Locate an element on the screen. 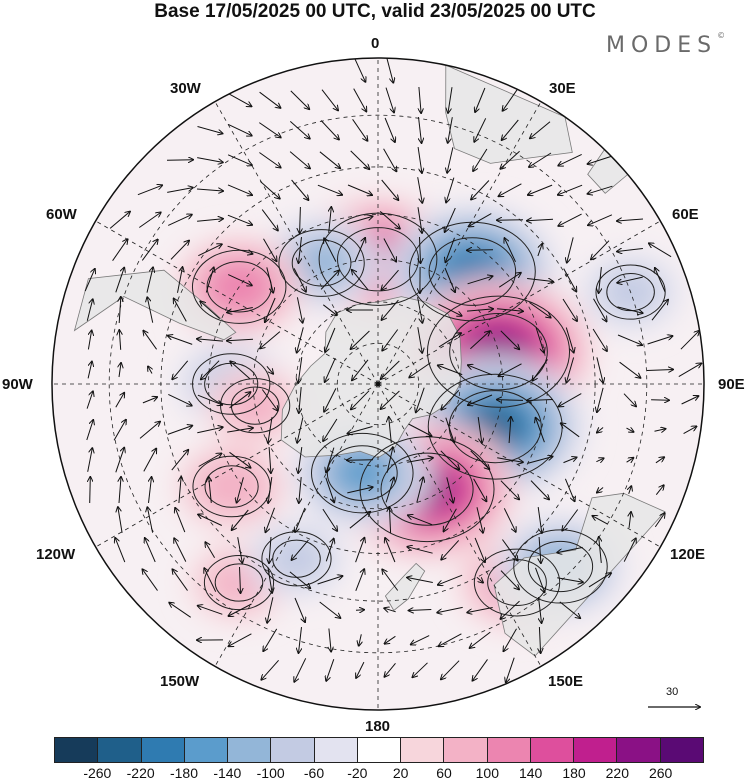  lon-label-60e: 60E is located at coordinates (685, 214).